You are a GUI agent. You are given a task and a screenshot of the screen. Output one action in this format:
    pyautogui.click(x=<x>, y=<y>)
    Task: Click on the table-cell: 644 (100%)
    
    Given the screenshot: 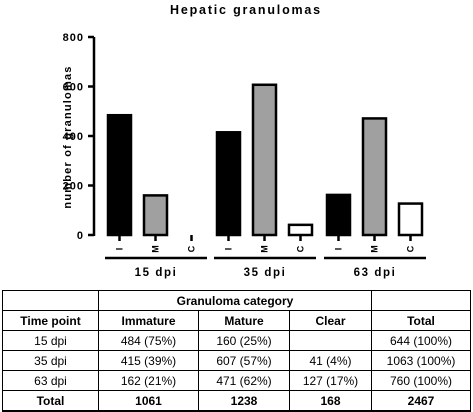 What is the action you would take?
    pyautogui.click(x=421, y=340)
    